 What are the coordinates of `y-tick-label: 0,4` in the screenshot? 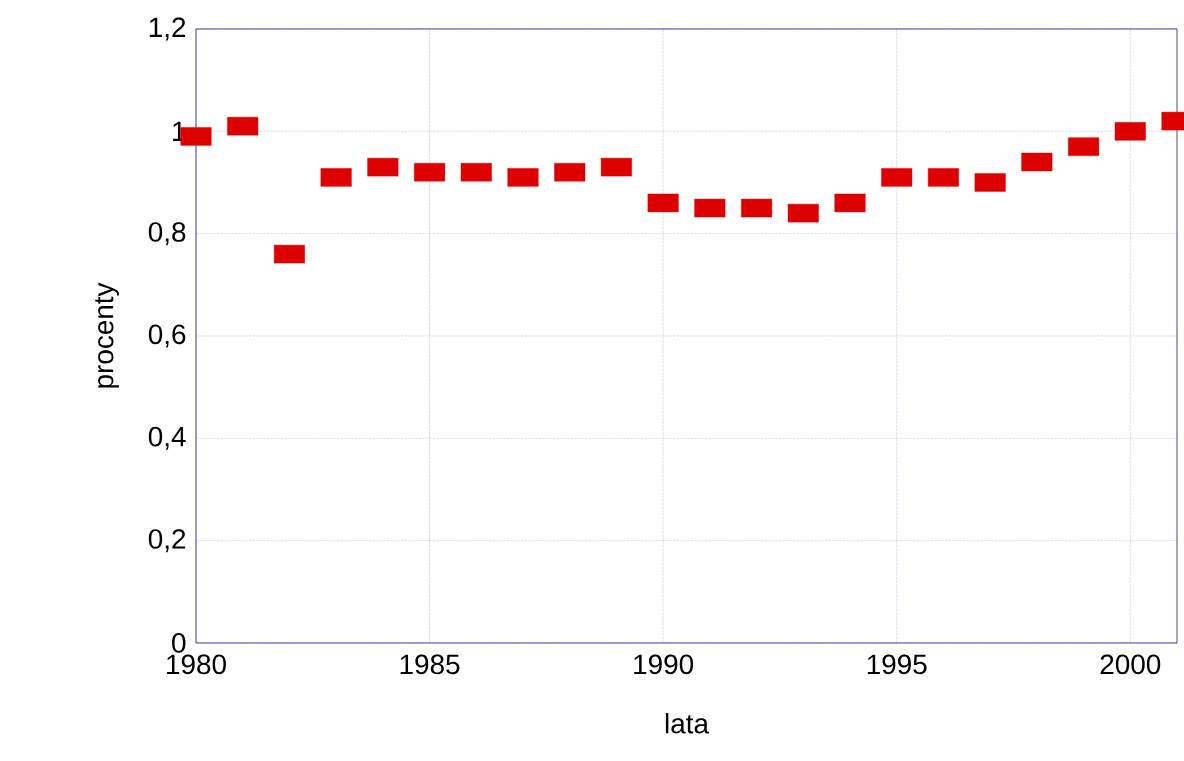 It's located at (167, 438).